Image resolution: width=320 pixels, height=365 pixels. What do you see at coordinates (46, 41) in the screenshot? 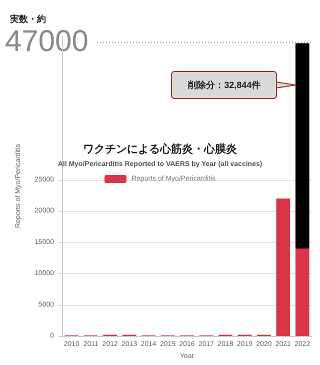
I see `ref-line-label: 47000` at bounding box center [46, 41].